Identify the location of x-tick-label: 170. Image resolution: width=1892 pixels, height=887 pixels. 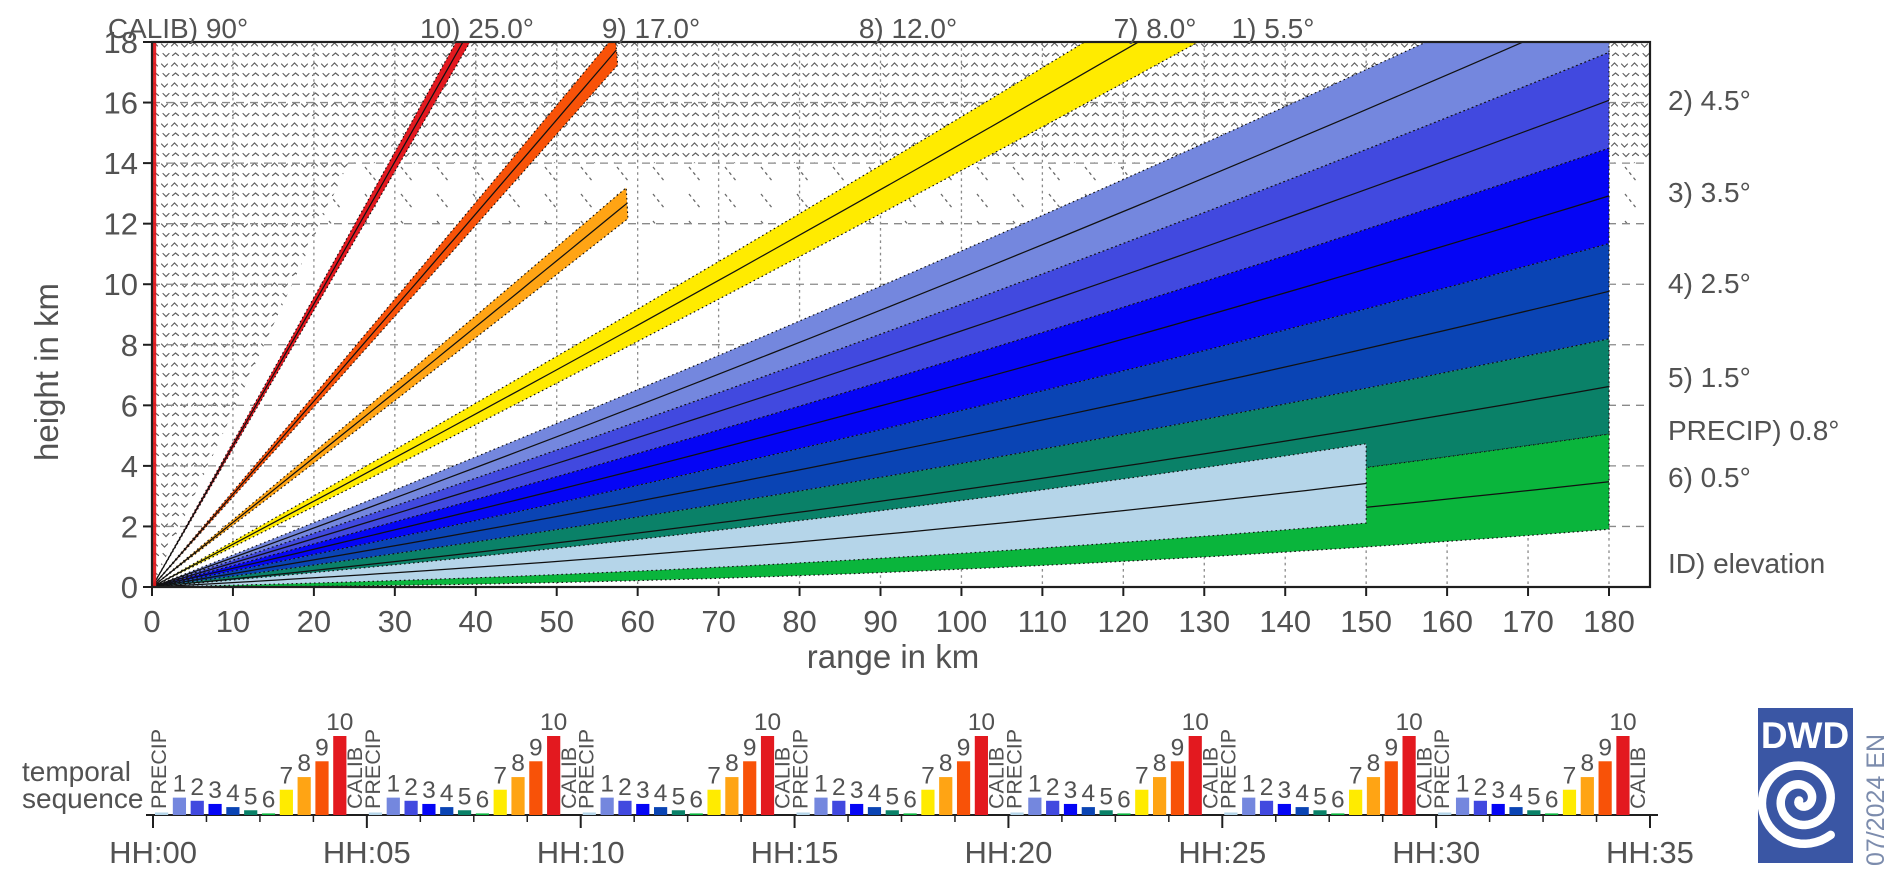
(1528, 621).